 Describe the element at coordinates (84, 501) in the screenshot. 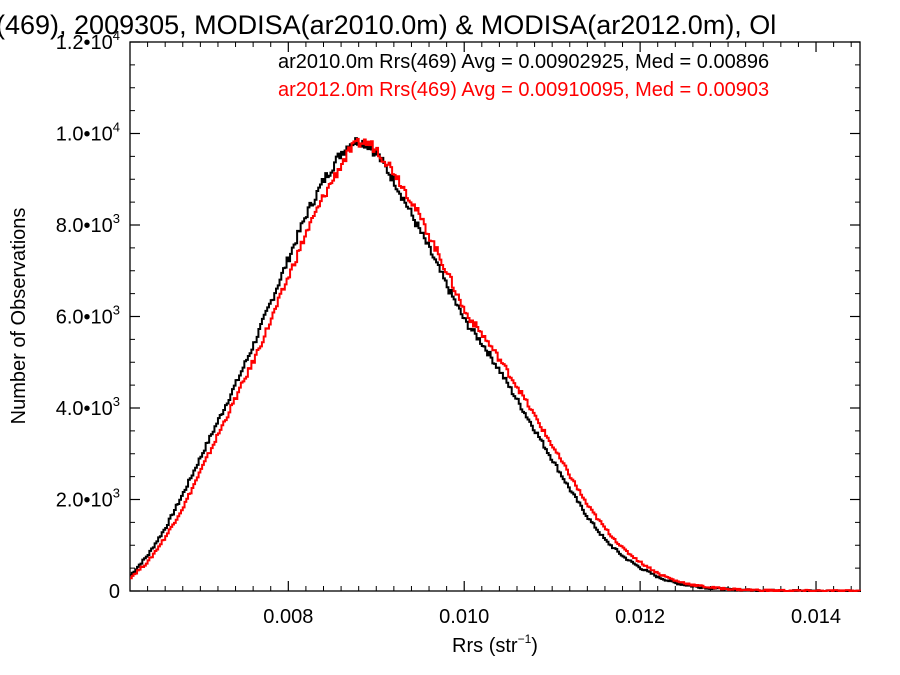

I see `y-tick-mantissa: 2.0•10` at that location.